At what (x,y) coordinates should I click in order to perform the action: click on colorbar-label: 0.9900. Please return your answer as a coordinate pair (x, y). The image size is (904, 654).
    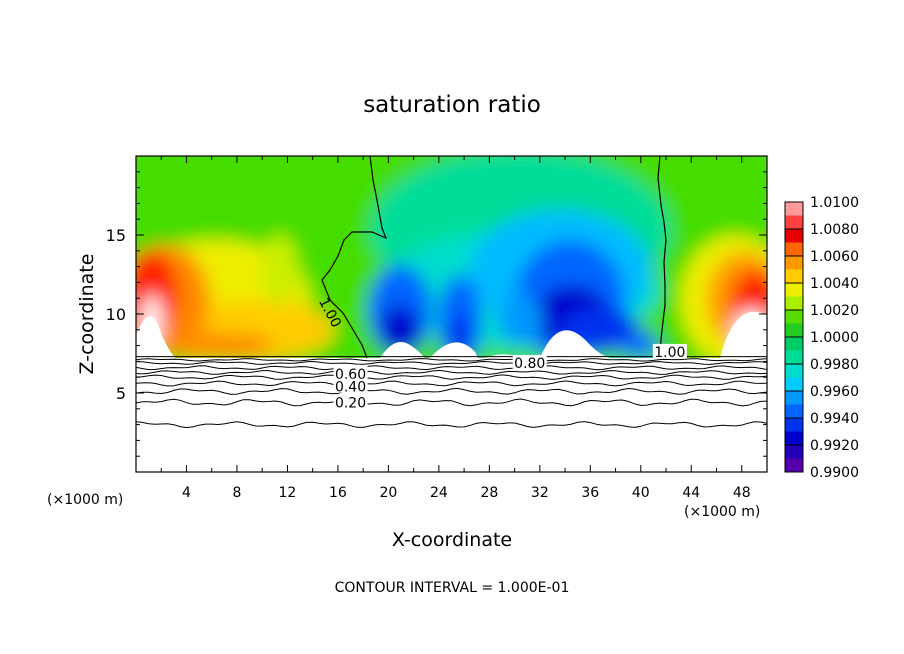
    Looking at the image, I should click on (834, 473).